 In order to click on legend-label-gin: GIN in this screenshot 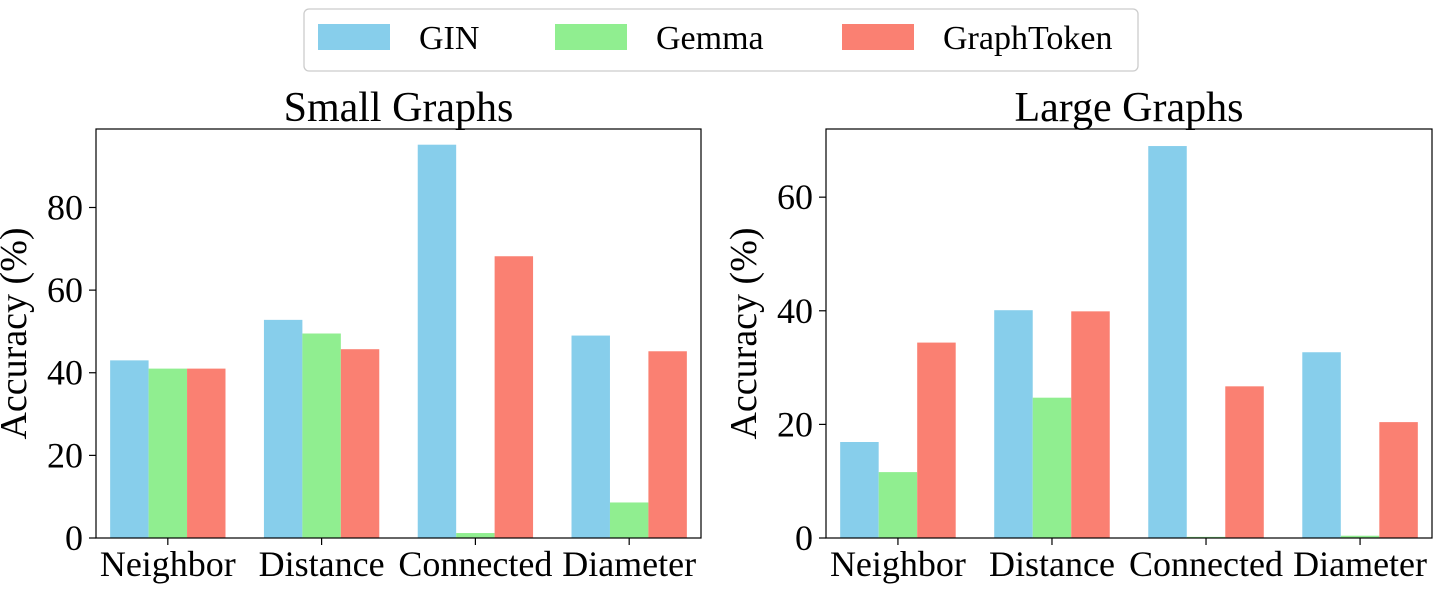, I will do `click(449, 38)`.